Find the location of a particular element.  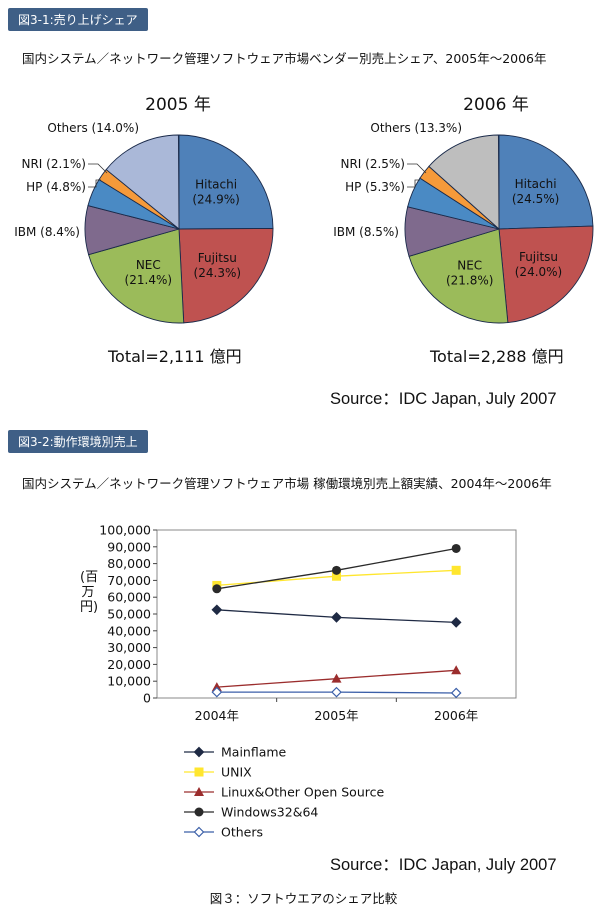

y-tick-label: 70,000 is located at coordinates (129, 580).